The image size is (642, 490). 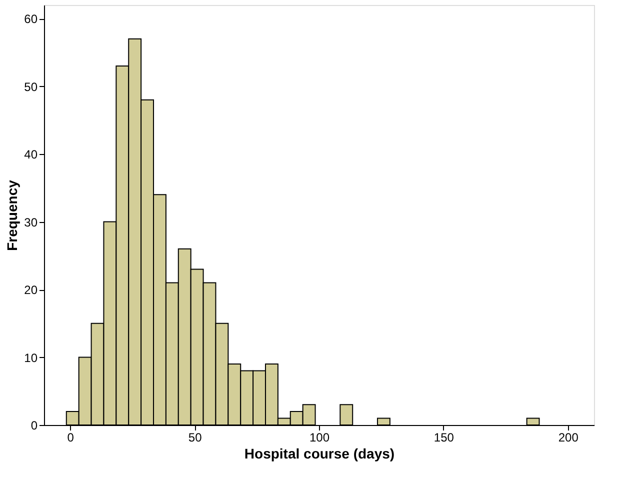 What do you see at coordinates (31, 222) in the screenshot?
I see `y-tick-label: 30` at bounding box center [31, 222].